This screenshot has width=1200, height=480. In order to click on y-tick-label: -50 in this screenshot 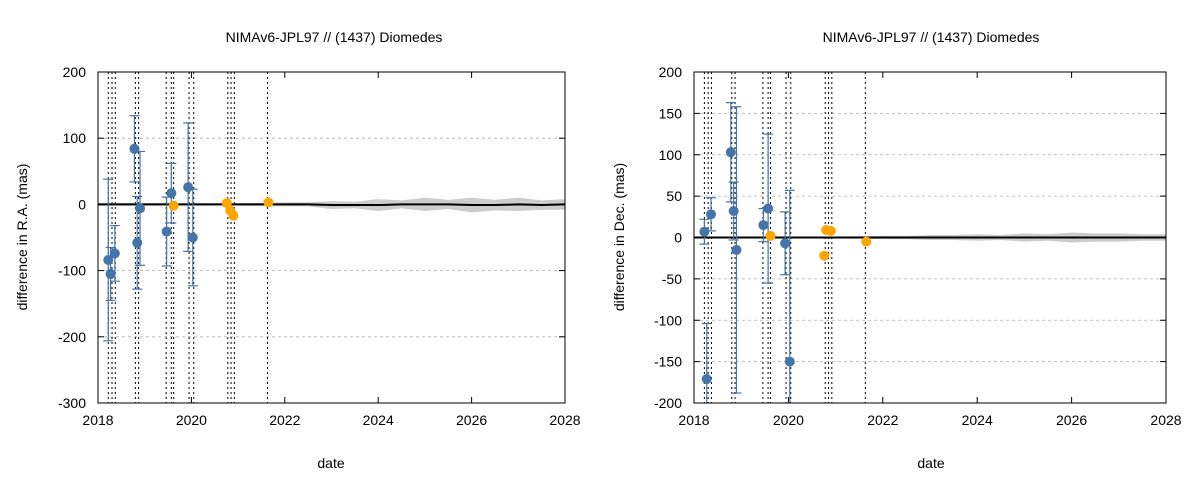, I will do `click(672, 279)`.